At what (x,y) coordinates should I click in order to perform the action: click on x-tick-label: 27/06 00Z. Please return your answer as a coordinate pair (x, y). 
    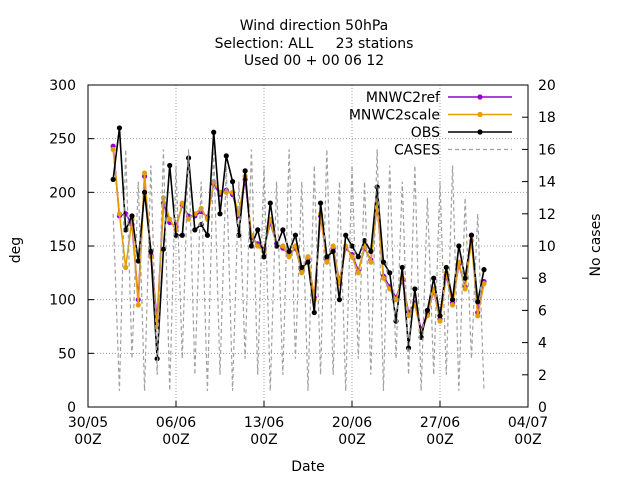
    Looking at the image, I should click on (440, 431).